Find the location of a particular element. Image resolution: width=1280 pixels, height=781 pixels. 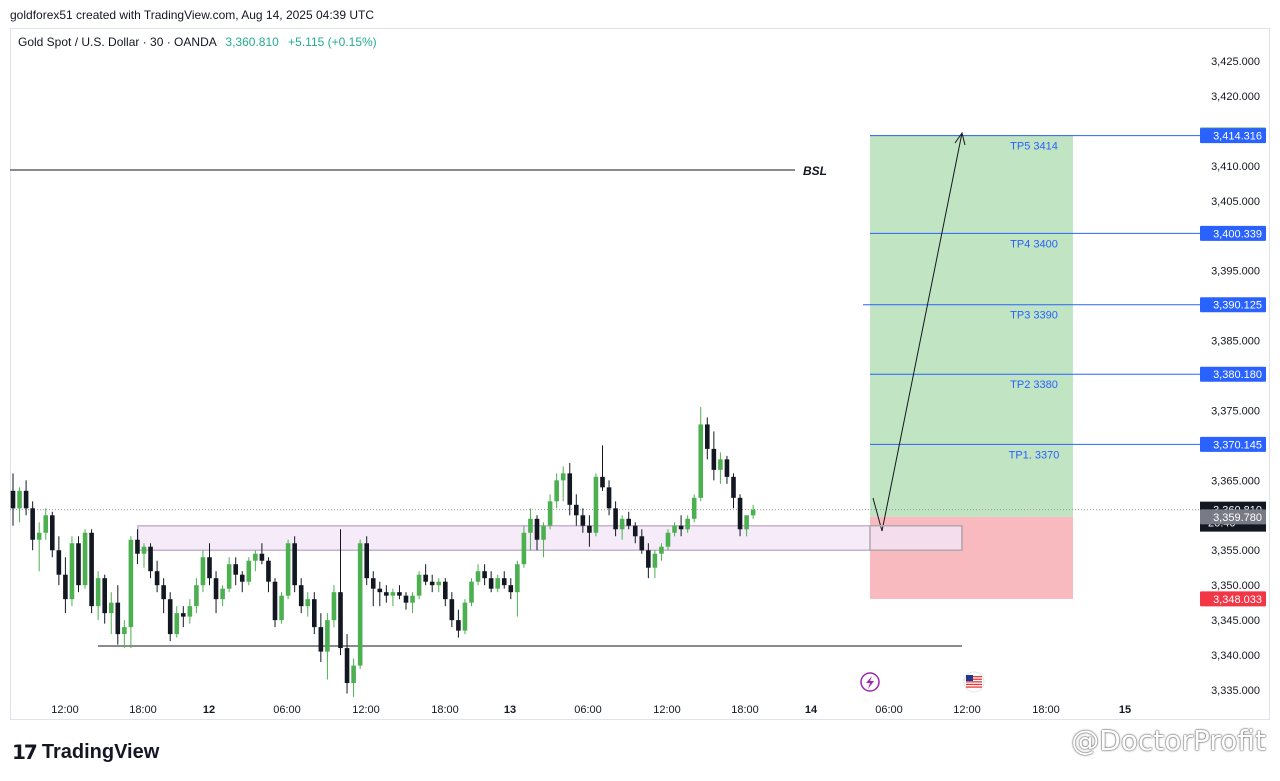

x-tick-label: 15 is located at coordinates (1125, 710).